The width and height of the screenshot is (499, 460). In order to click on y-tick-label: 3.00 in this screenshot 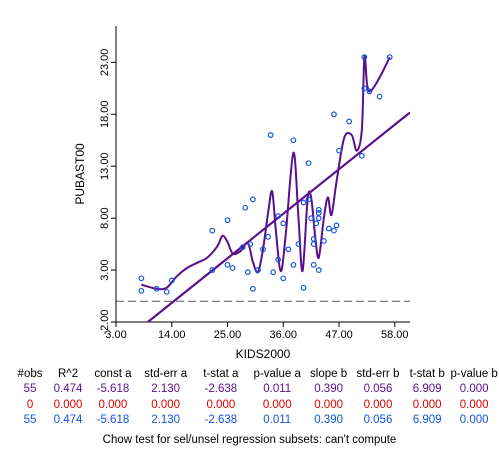, I will do `click(105, 269)`.